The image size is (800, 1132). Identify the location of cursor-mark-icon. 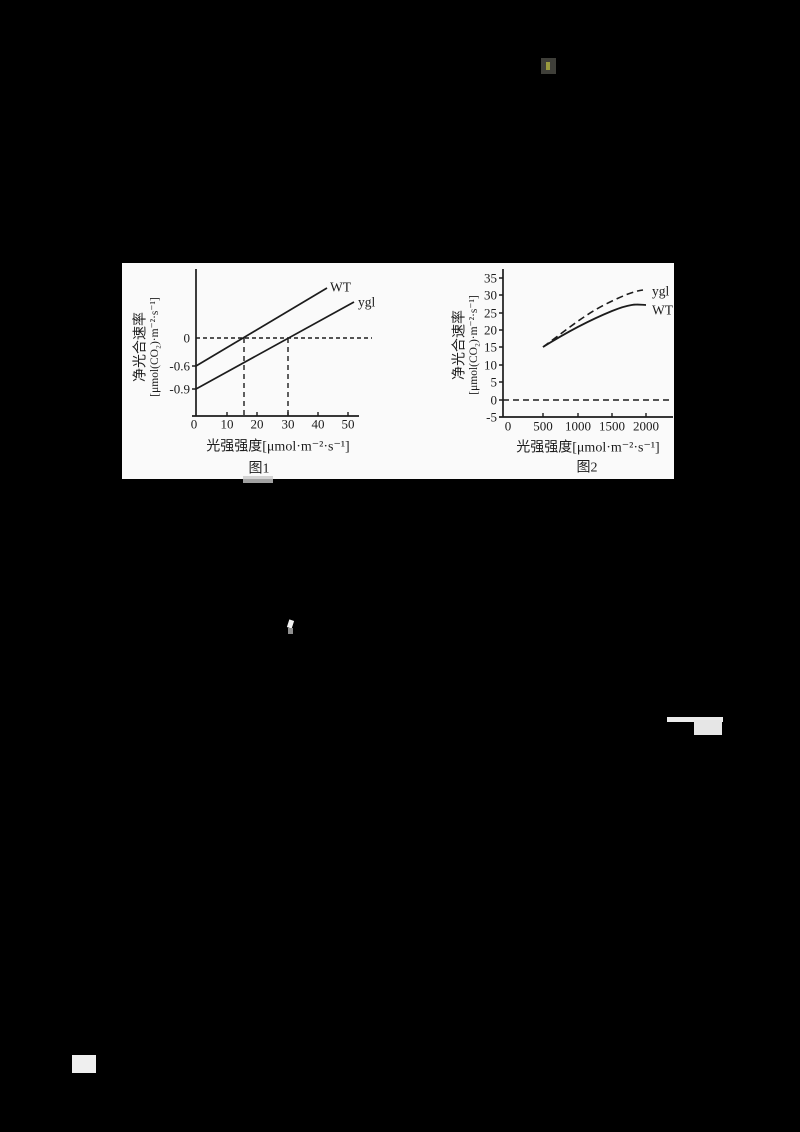
(290, 626).